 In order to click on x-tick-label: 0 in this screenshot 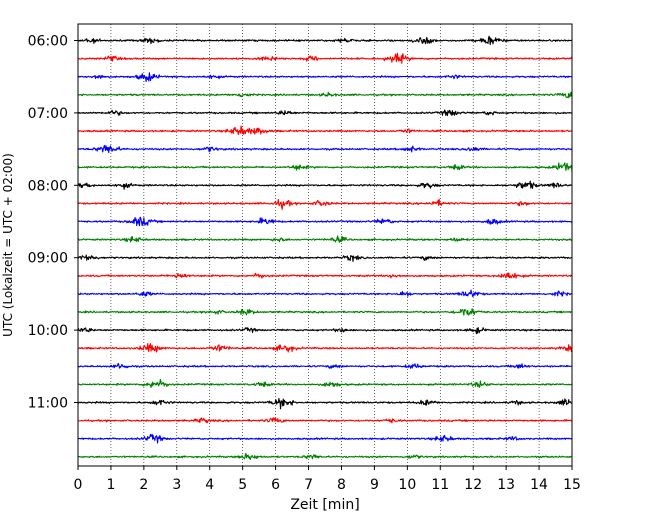, I will do `click(78, 485)`.